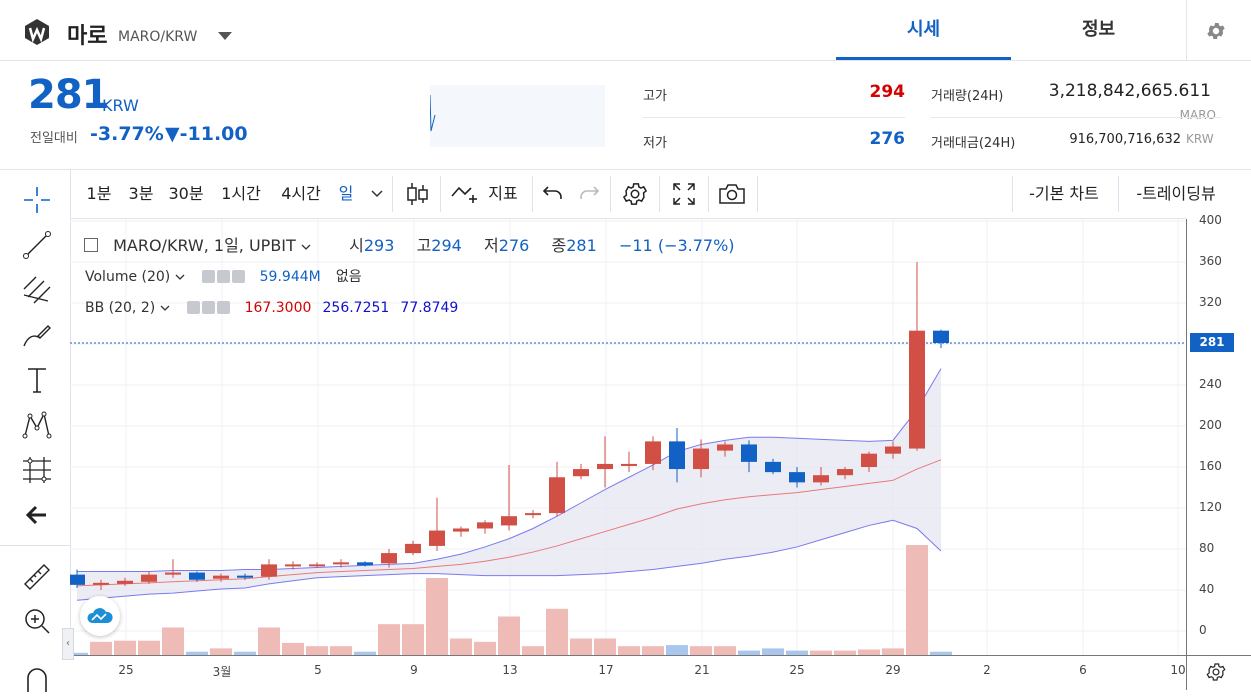 The width and height of the screenshot is (1251, 696). What do you see at coordinates (923, 30) in the screenshot?
I see `tab-price: 시세` at bounding box center [923, 30].